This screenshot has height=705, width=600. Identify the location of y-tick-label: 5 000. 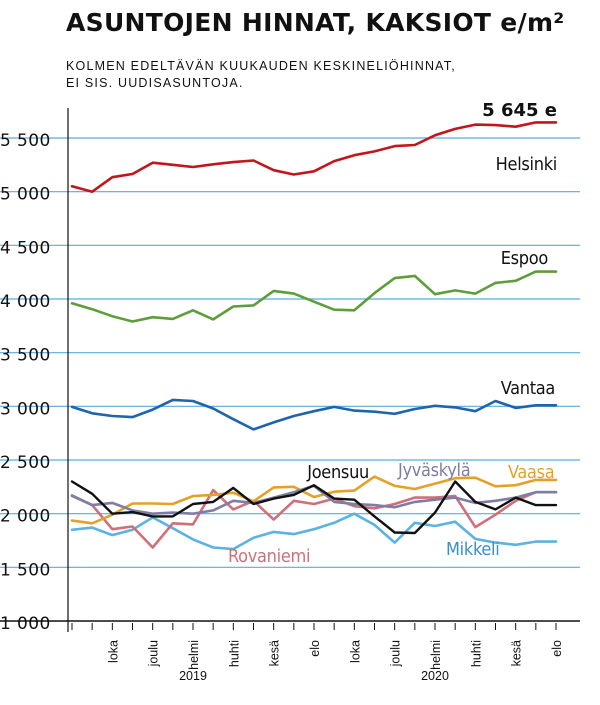
(25, 195).